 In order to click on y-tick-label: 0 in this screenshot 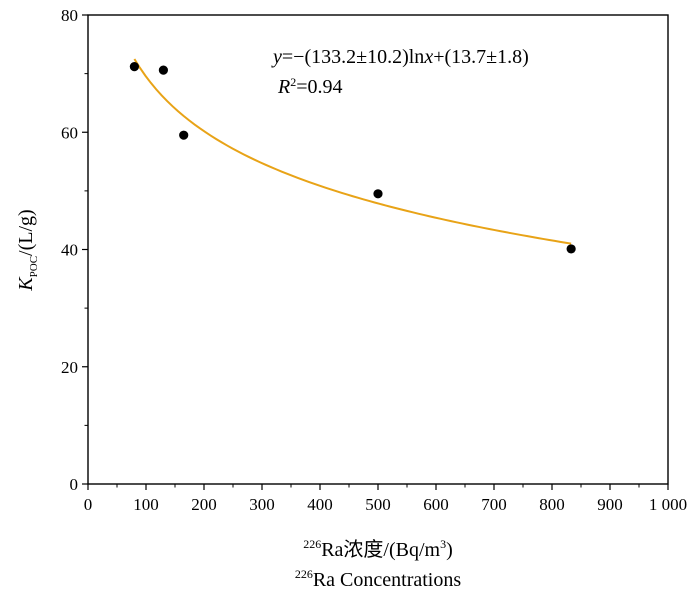, I will do `click(74, 484)`.